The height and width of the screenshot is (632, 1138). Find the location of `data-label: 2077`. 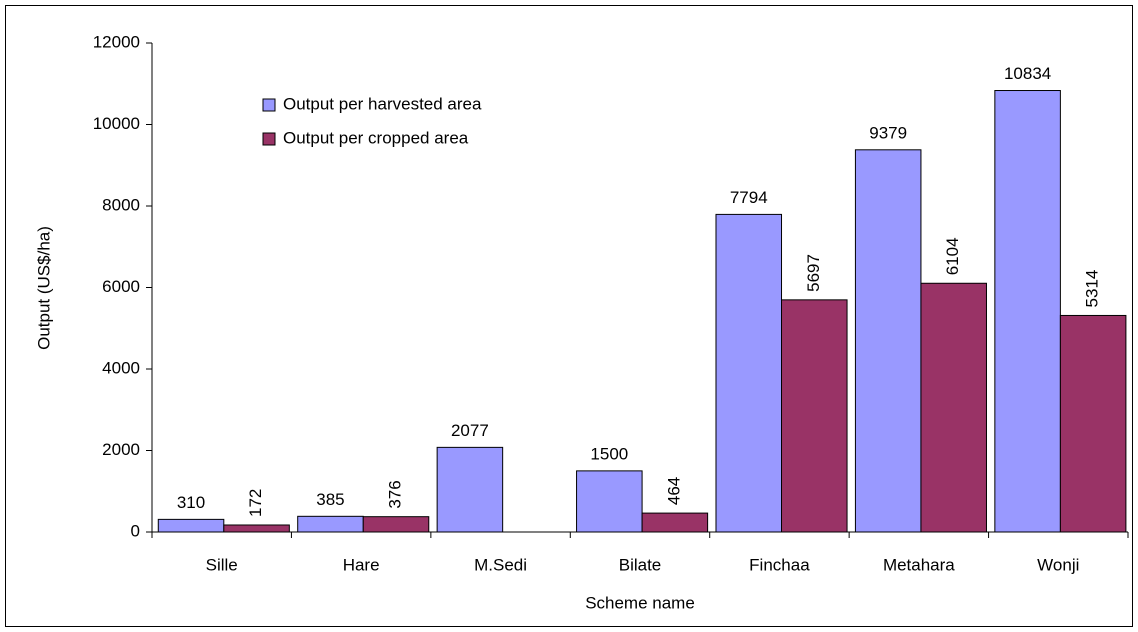

data-label: 2077 is located at coordinates (470, 430).